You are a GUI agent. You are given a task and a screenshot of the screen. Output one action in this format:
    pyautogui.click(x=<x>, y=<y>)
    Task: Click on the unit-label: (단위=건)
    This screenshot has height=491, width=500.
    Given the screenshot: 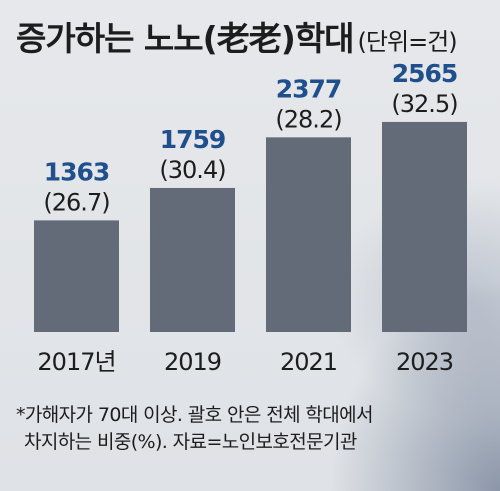 What is the action you would take?
    pyautogui.click(x=407, y=42)
    